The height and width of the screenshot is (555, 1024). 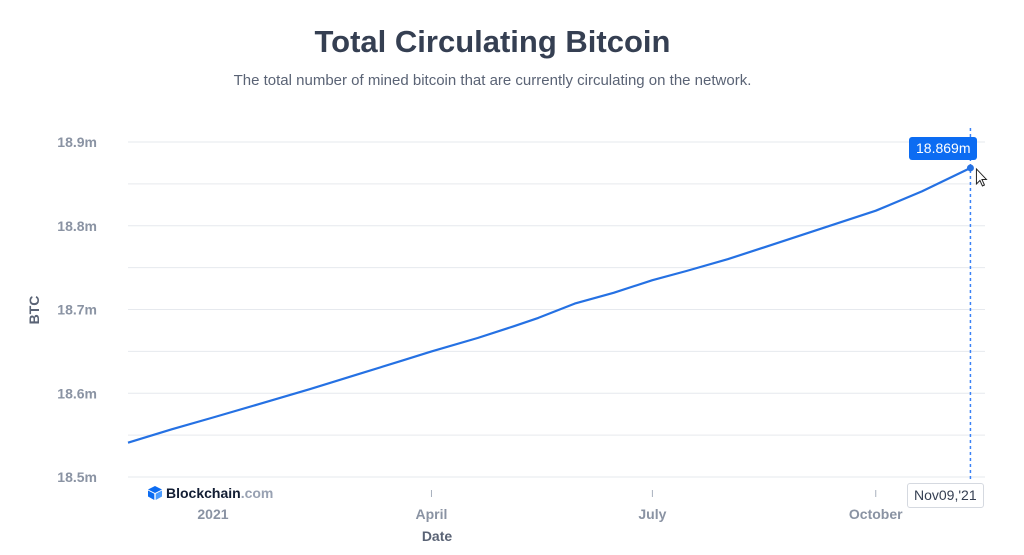 What do you see at coordinates (77, 226) in the screenshot?
I see `y-tick-label: 18.8m` at bounding box center [77, 226].